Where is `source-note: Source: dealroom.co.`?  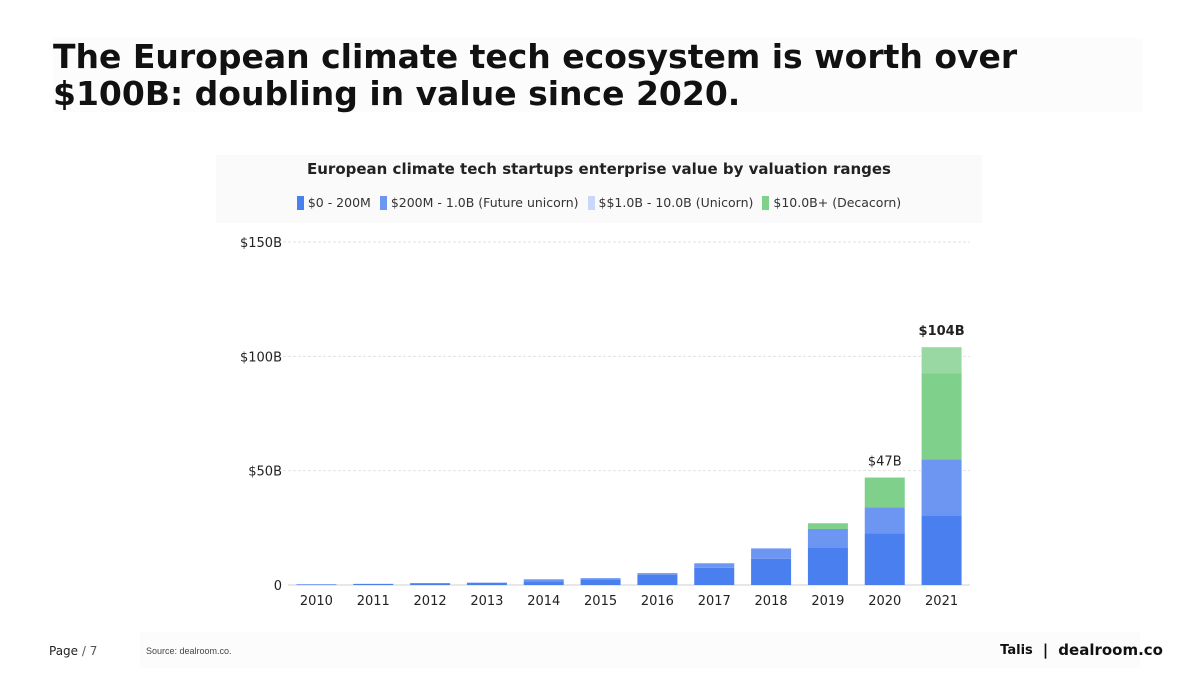
source-note: Source: dealroom.co. is located at coordinates (189, 651).